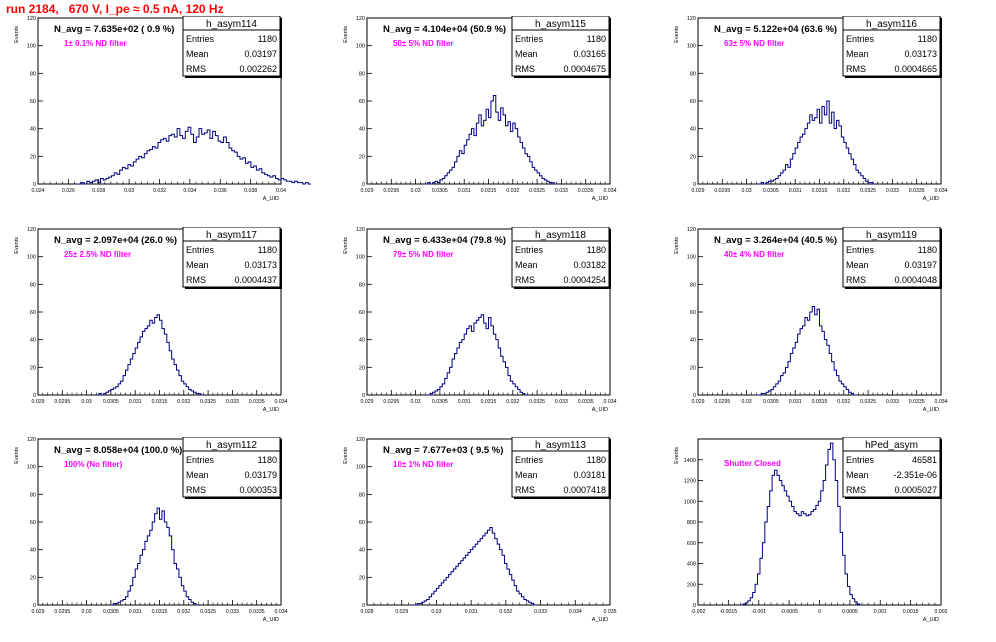 Image resolution: width=996 pixels, height=642 pixels. What do you see at coordinates (691, 544) in the screenshot?
I see `y-tick-label: 600` at bounding box center [691, 544].